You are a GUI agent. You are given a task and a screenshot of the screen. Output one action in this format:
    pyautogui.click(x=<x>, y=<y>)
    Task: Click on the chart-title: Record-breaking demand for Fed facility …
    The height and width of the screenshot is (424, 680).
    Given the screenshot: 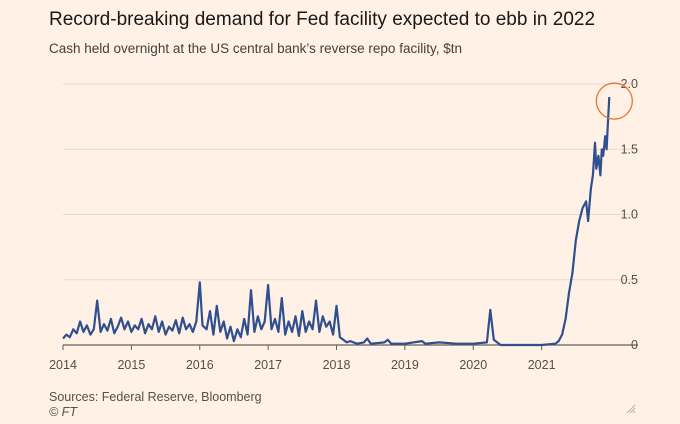 What is the action you would take?
    pyautogui.click(x=322, y=19)
    